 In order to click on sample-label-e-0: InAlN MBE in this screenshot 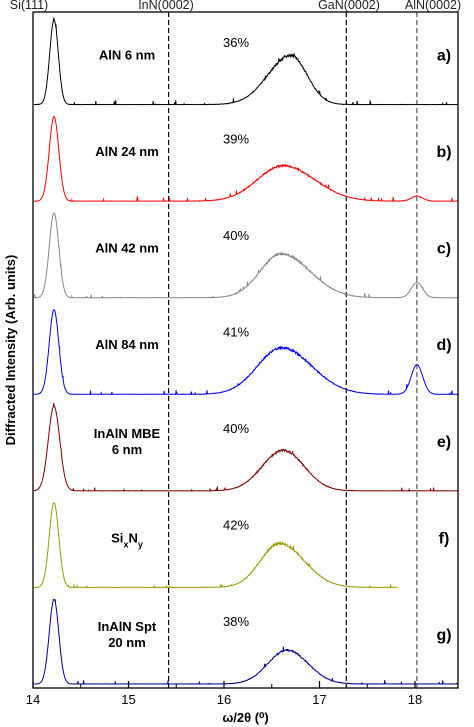, I will do `click(127, 433)`.